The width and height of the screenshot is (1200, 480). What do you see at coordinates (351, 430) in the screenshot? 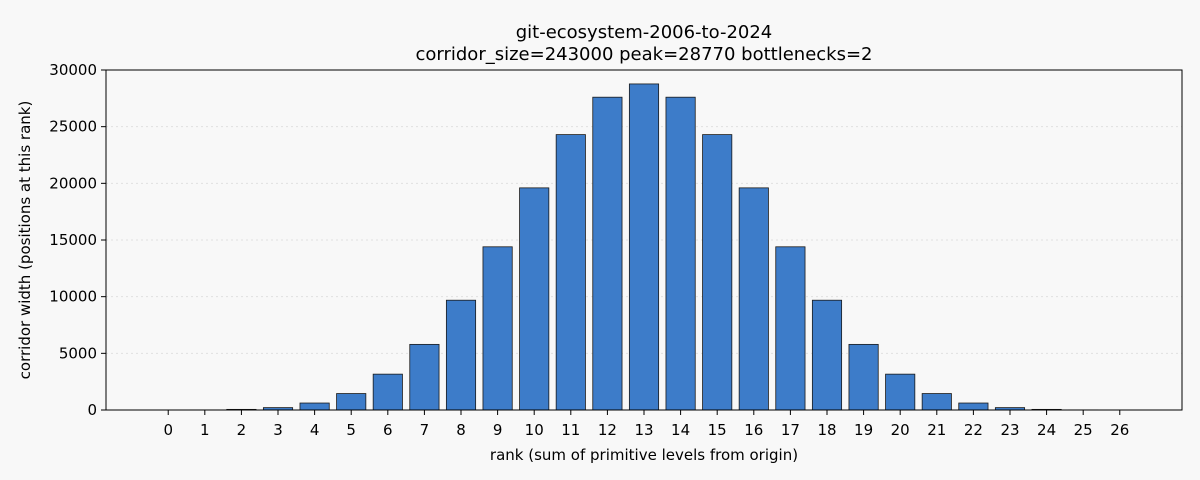
I see `x-tick-label: 5` at bounding box center [351, 430].